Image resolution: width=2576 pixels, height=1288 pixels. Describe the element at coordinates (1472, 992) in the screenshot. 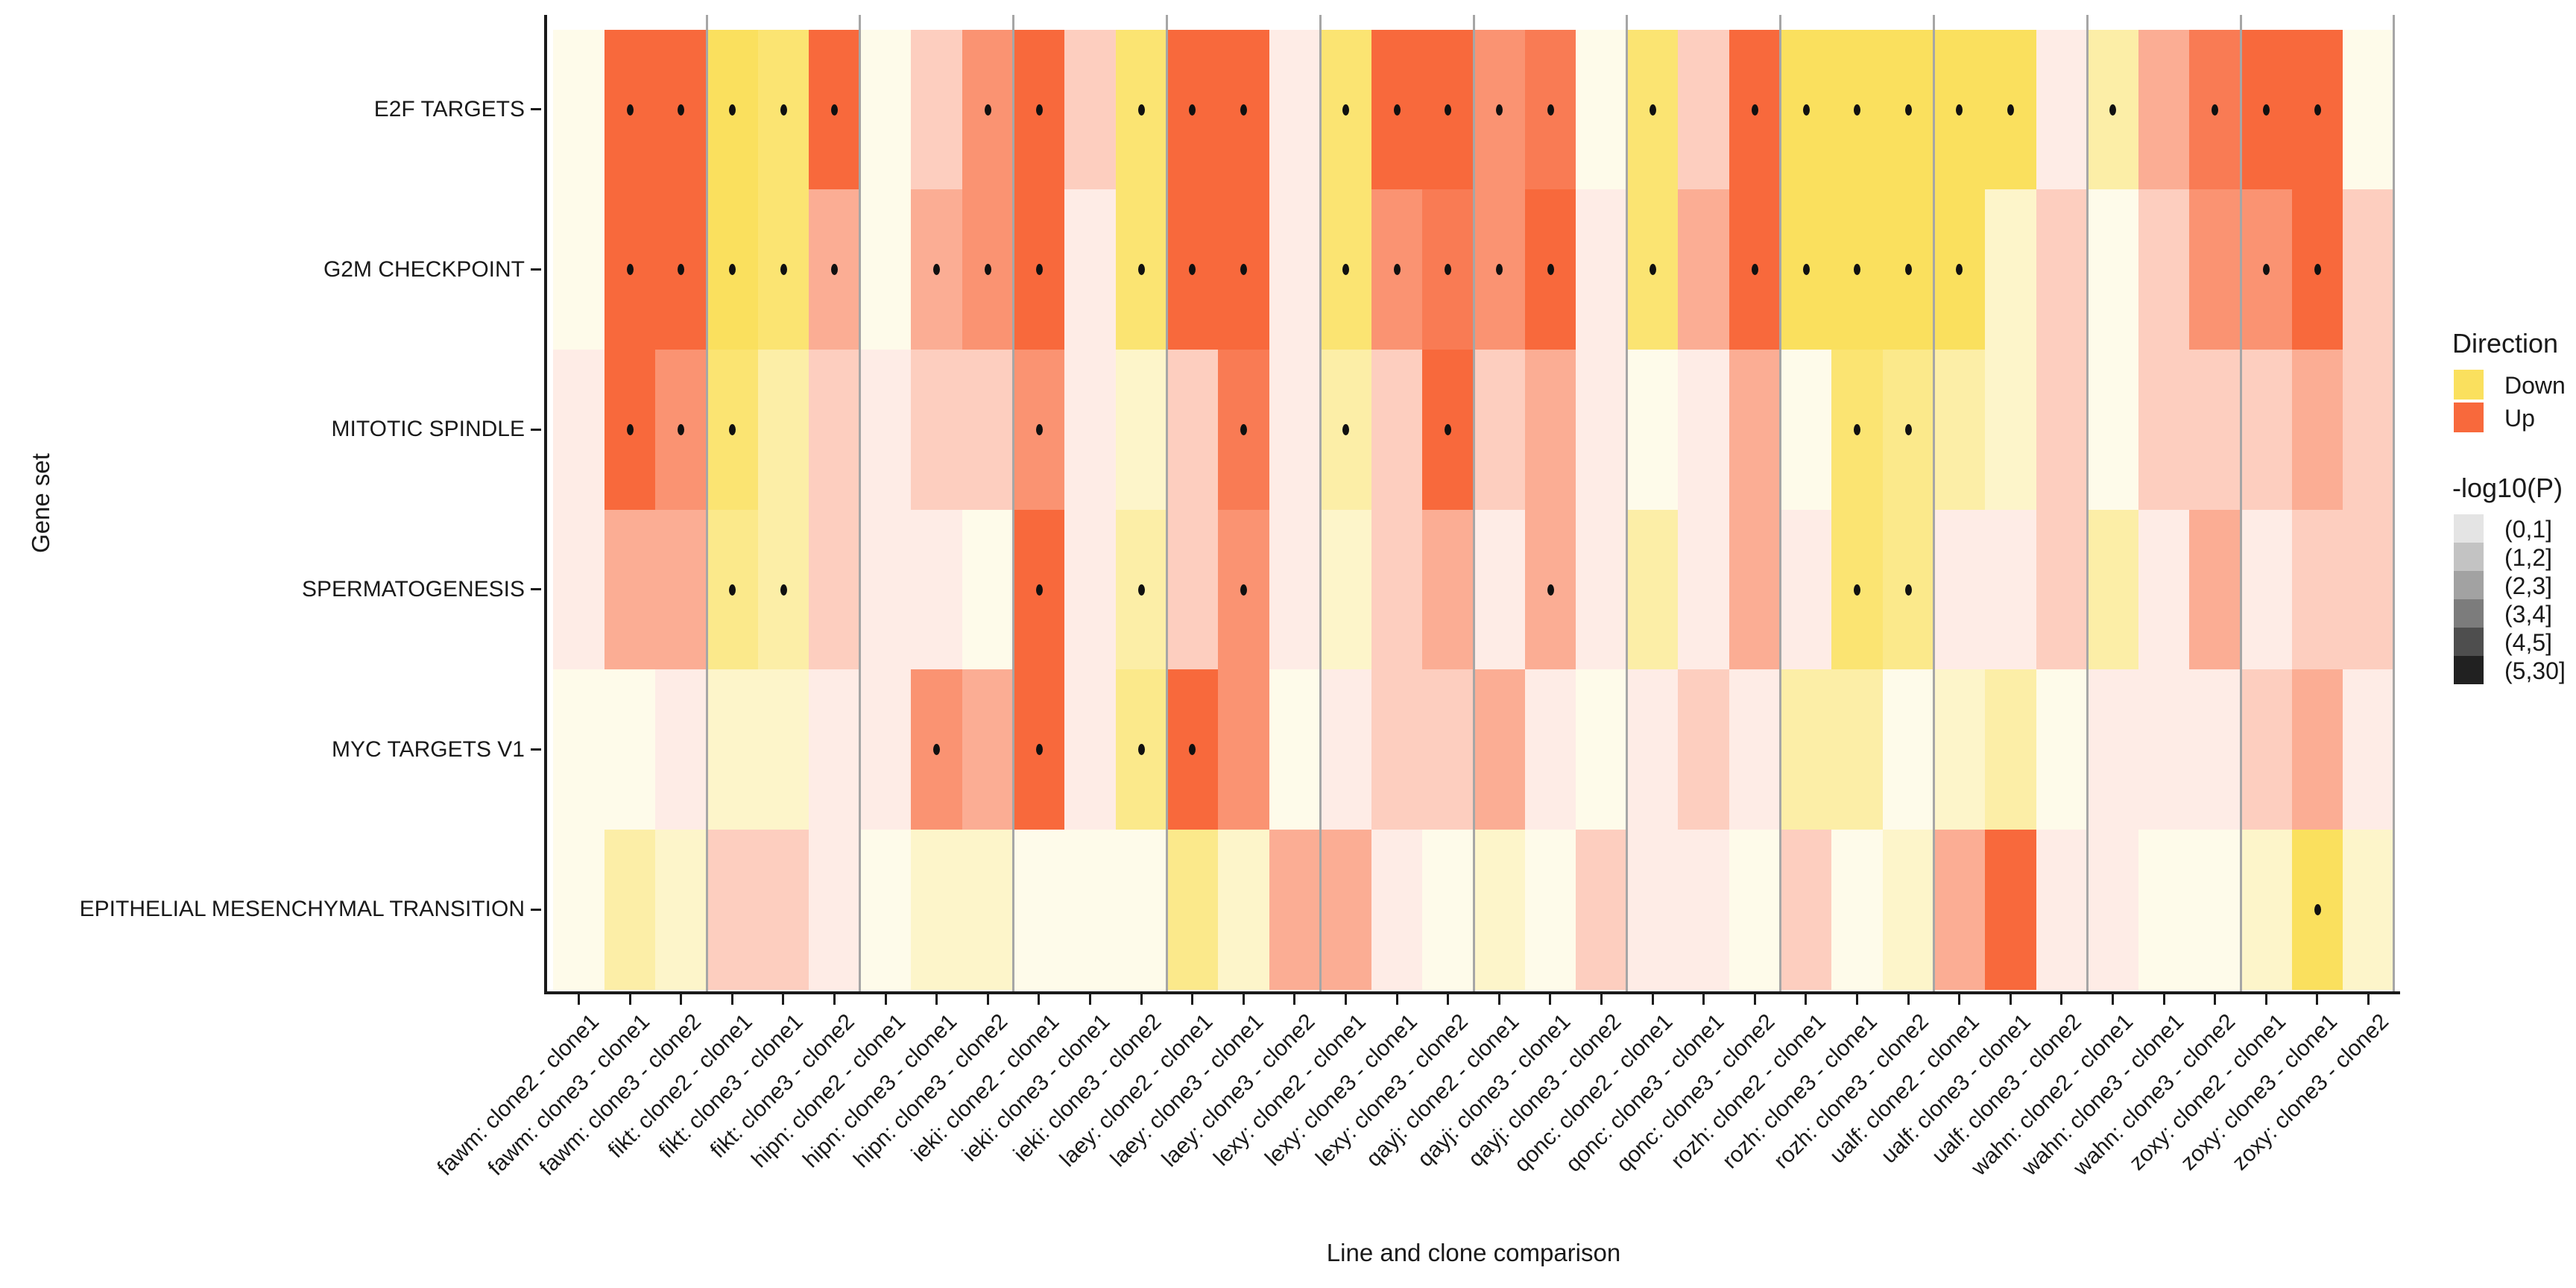

I see `x-axis-line` at that location.